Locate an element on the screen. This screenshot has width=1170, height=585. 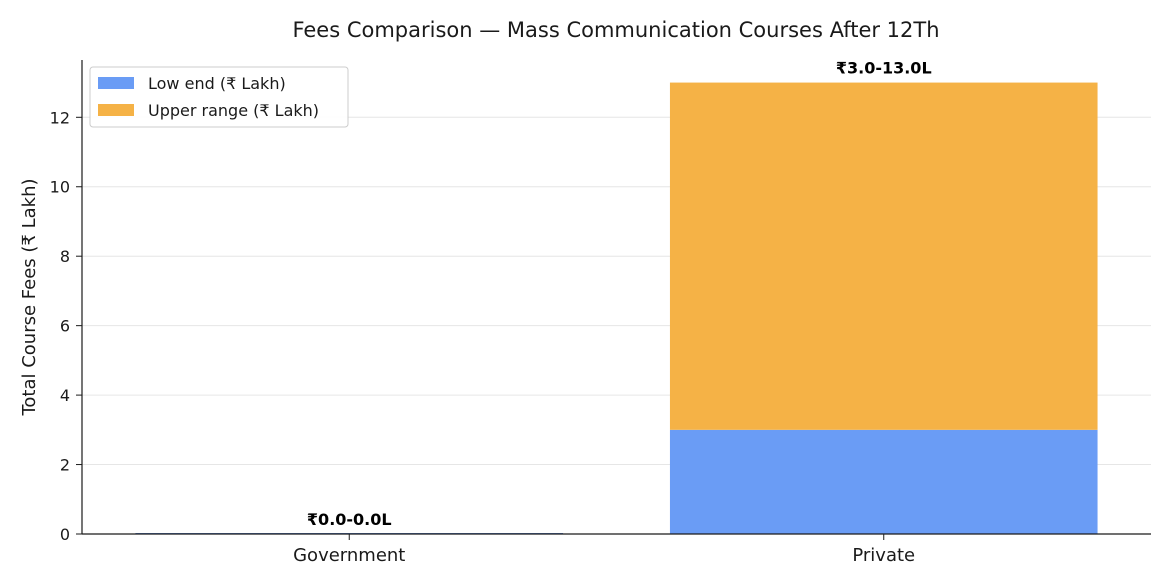
legend: Low end (₹ Lakh) Upper range (₹ Lakh) is located at coordinates (219, 97).